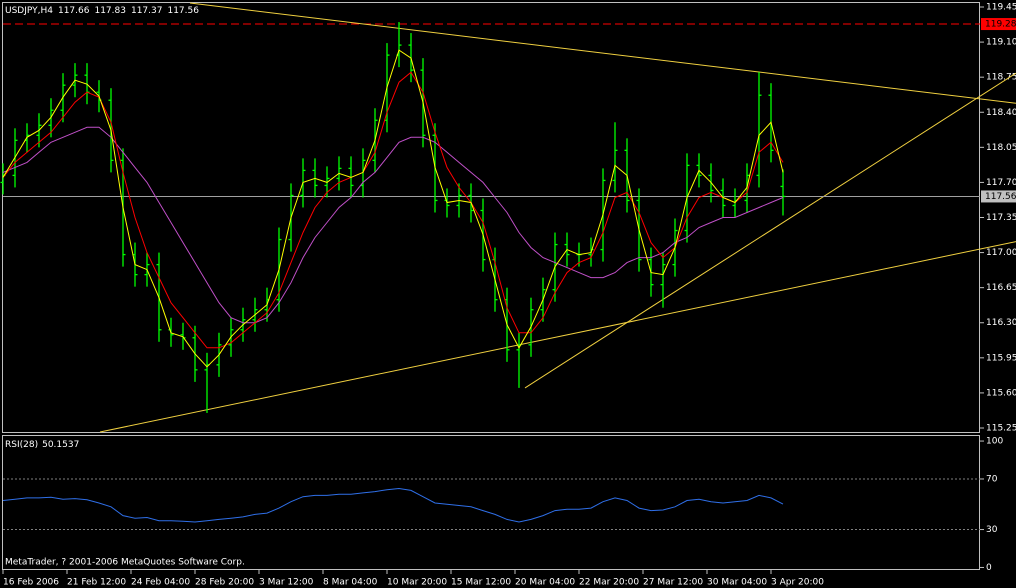  I want to click on chart-header: USDJPY,H4 117.66 117.83 117.37 117.56, so click(102, 11).